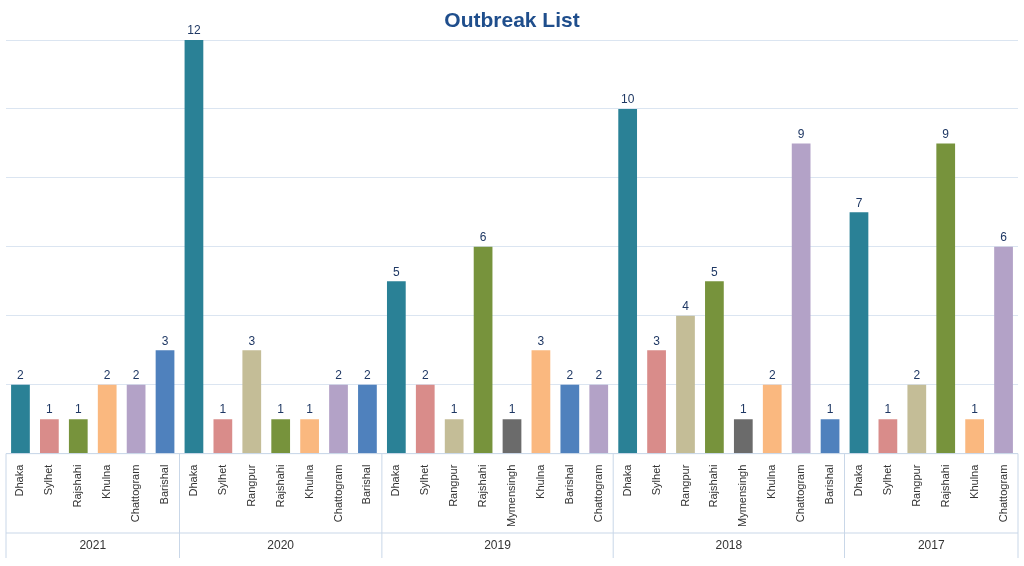 The width and height of the screenshot is (1024, 566). I want to click on data-label: 4, so click(686, 306).